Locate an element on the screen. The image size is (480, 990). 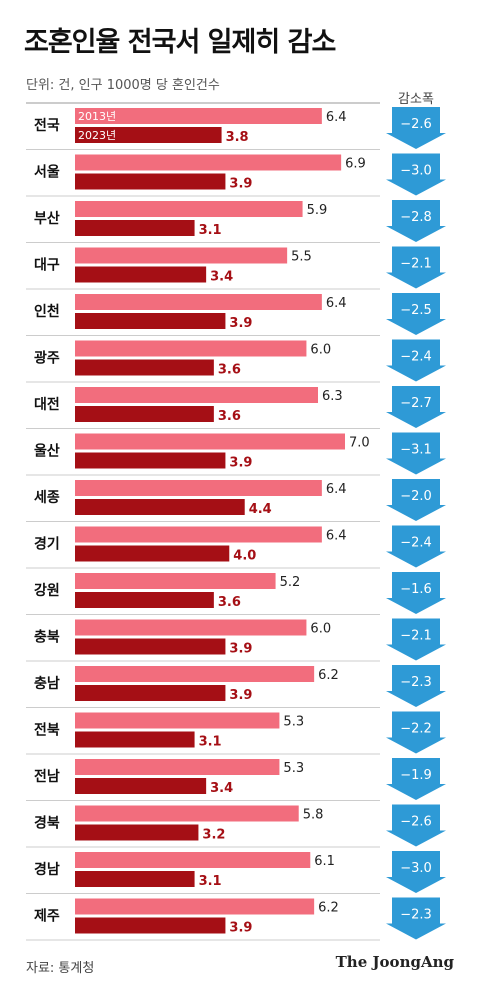
region-label: 전북 is located at coordinates (47, 730).